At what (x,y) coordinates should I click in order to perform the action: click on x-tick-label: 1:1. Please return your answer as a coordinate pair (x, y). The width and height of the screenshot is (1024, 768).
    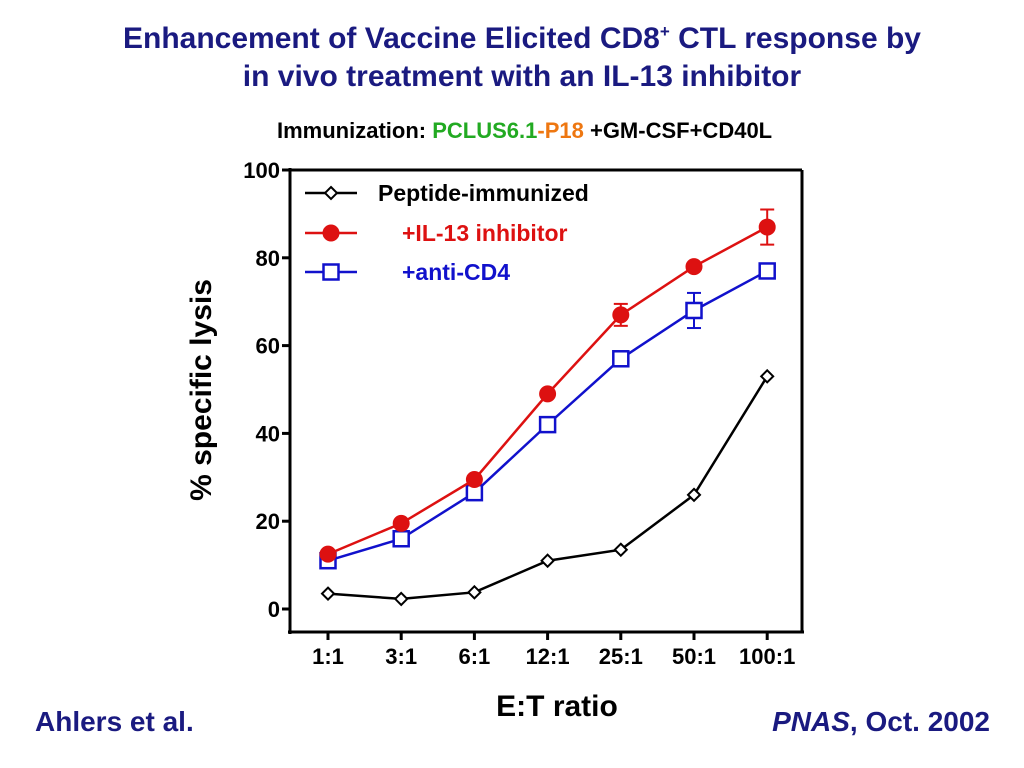
    Looking at the image, I should click on (328, 656).